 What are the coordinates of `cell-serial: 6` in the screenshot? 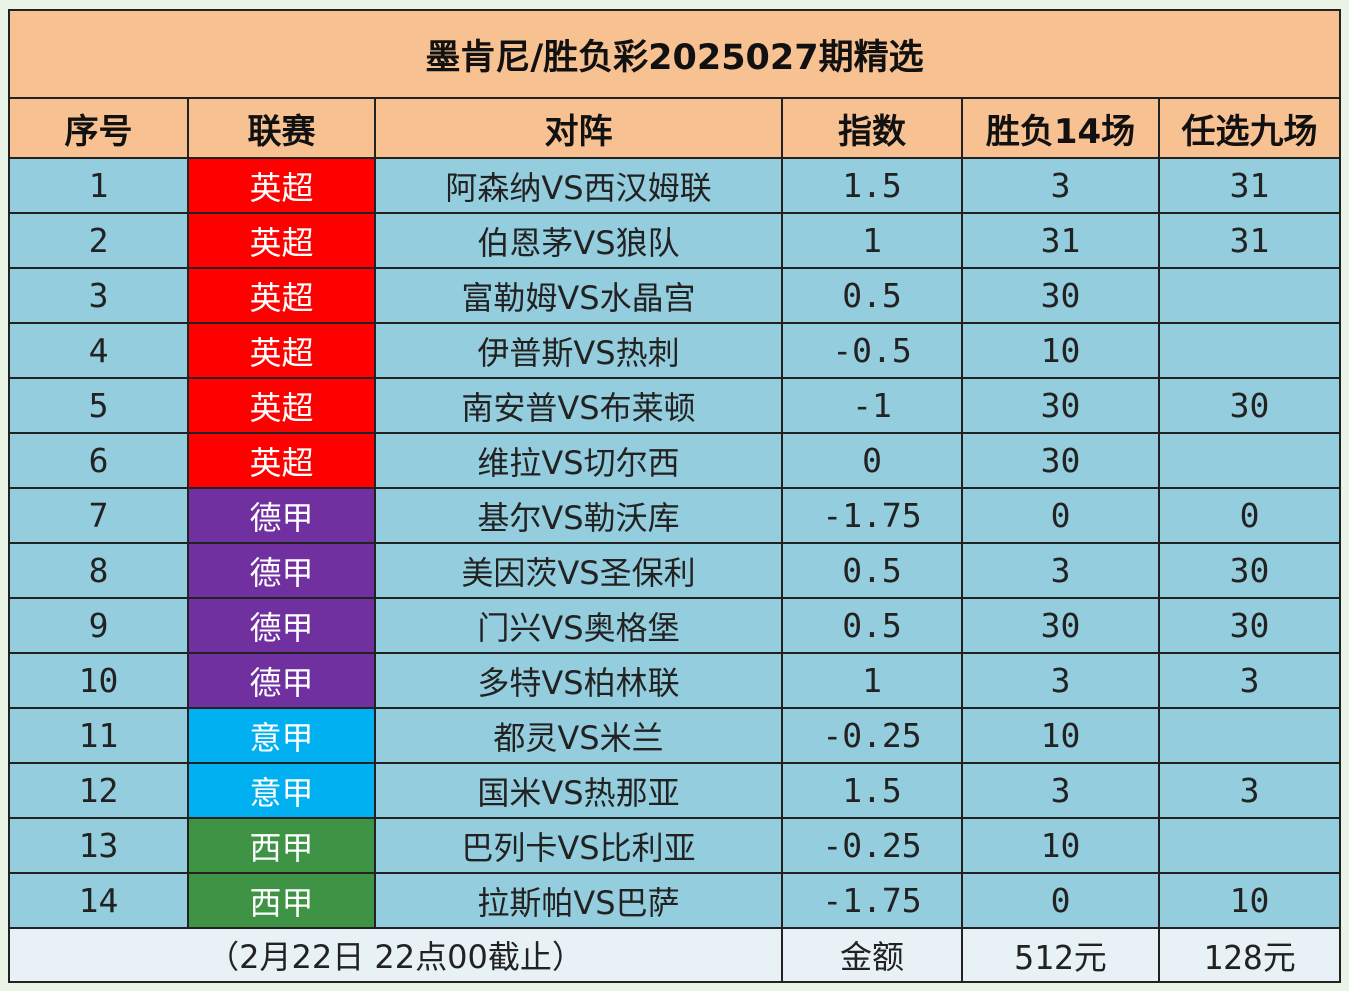 It's located at (98, 460).